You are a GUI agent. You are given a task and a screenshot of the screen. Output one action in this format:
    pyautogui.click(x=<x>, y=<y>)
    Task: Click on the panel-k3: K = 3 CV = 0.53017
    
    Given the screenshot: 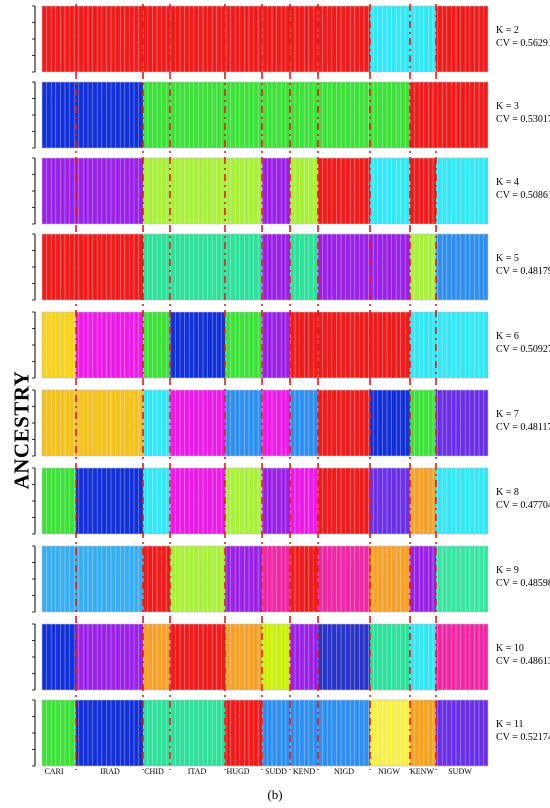 What is the action you would take?
    pyautogui.click(x=291, y=115)
    